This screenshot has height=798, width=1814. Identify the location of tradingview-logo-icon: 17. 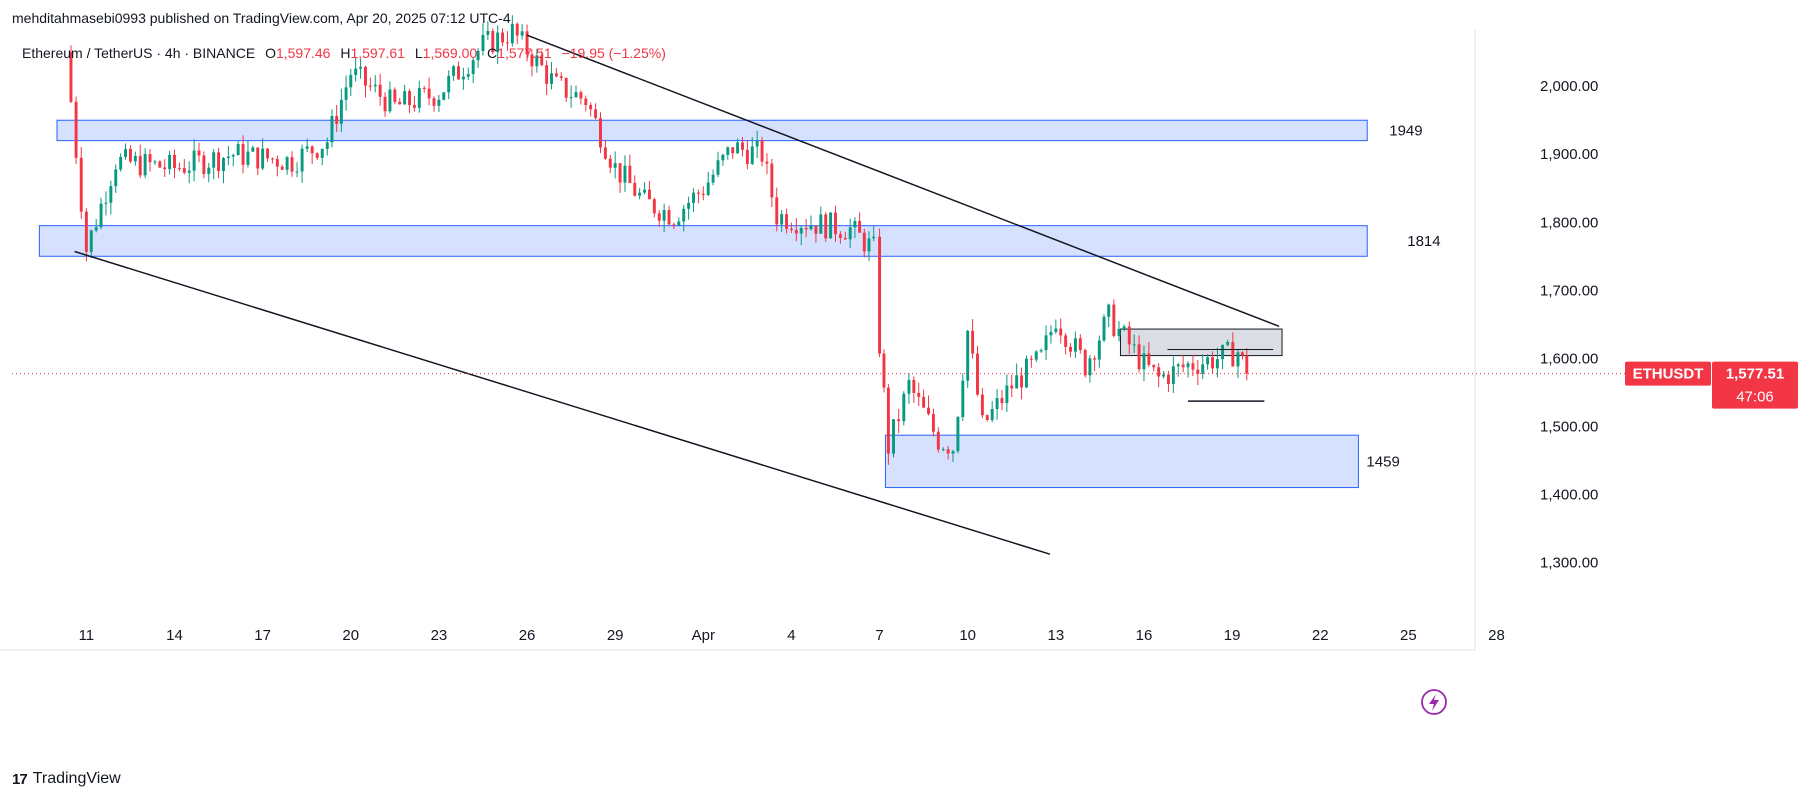
(20, 779).